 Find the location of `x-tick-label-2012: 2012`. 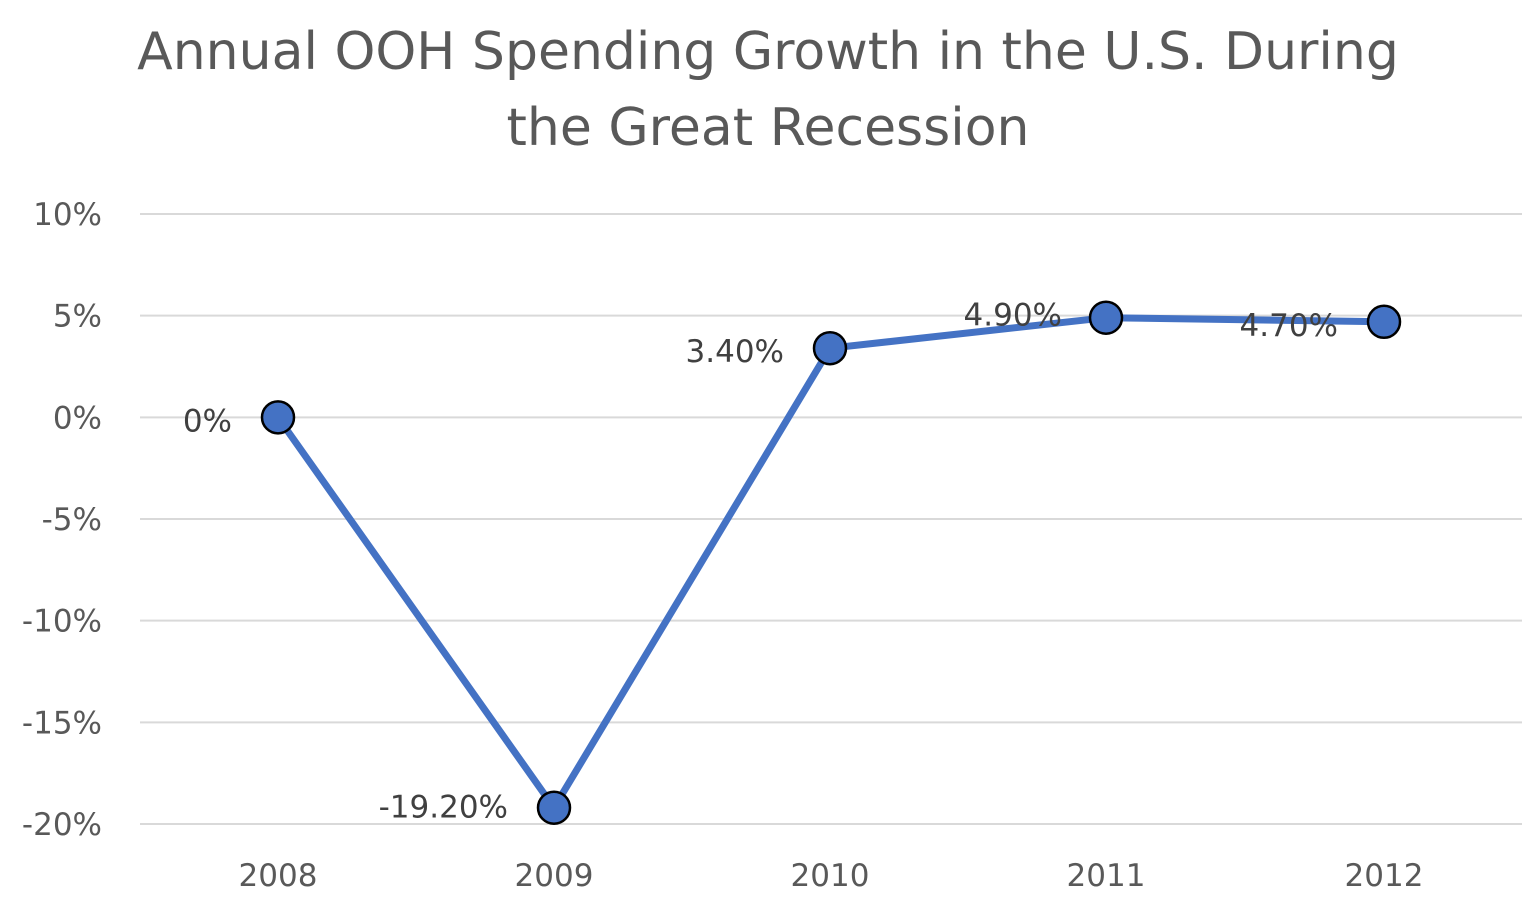

x-tick-label-2012: 2012 is located at coordinates (1384, 876).